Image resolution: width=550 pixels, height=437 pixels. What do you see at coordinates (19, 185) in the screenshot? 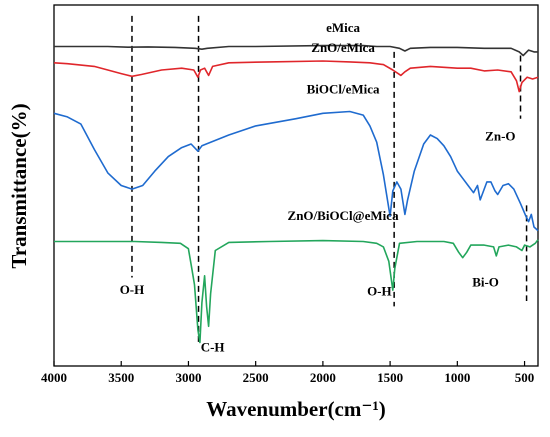
I see `y-axis-title: Transmittance(%)` at bounding box center [19, 185].